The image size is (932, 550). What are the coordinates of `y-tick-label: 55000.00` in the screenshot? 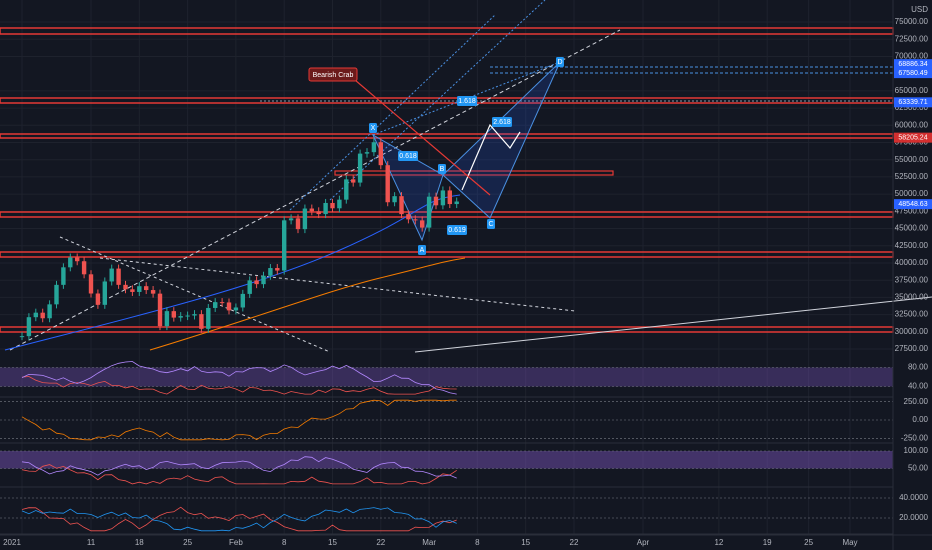 It's located at (912, 159).